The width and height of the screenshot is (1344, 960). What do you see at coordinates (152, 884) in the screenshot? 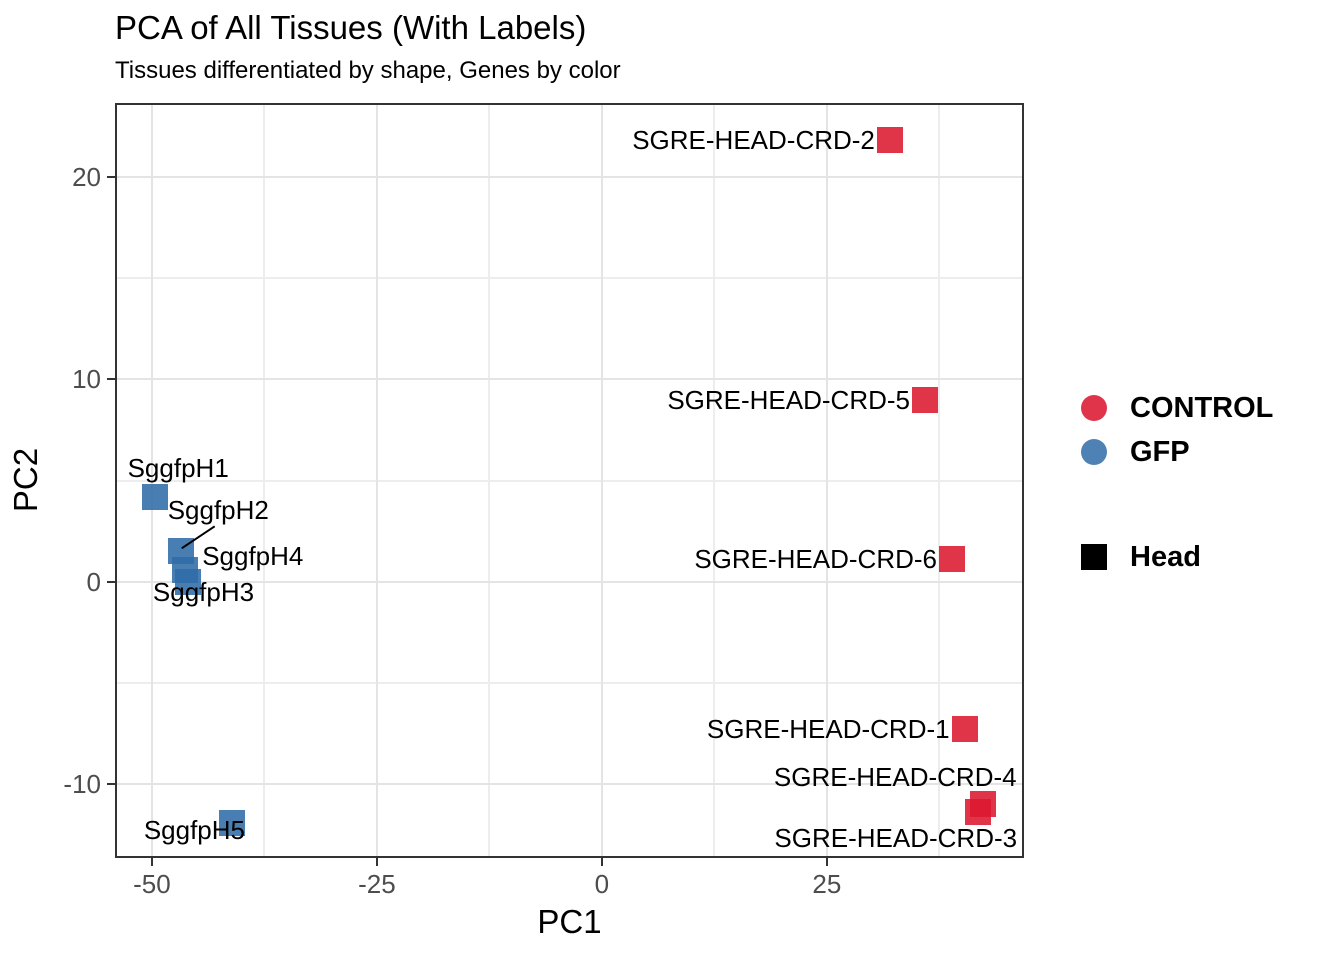
I see `x-tick-label: -50` at bounding box center [152, 884].